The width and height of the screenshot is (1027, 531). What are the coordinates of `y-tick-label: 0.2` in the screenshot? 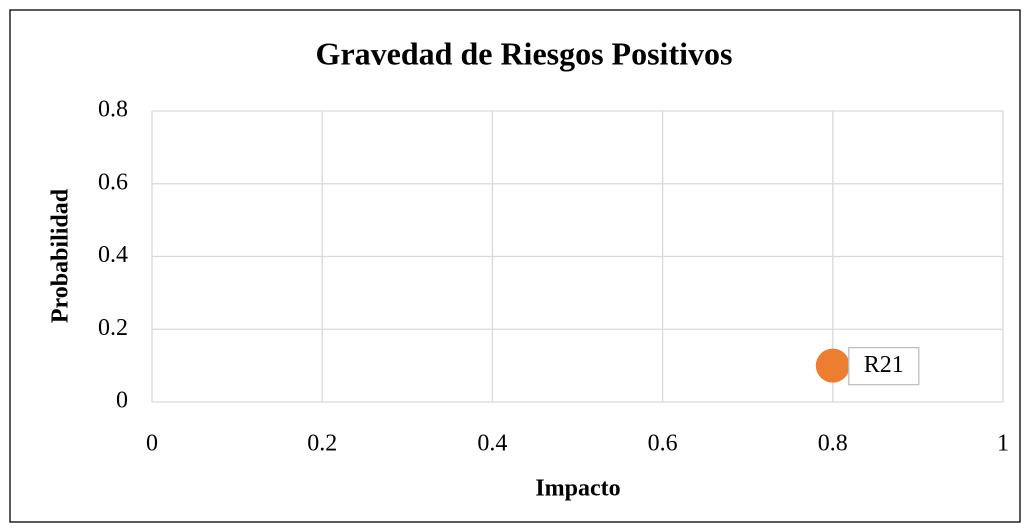 It's located at (113, 328).